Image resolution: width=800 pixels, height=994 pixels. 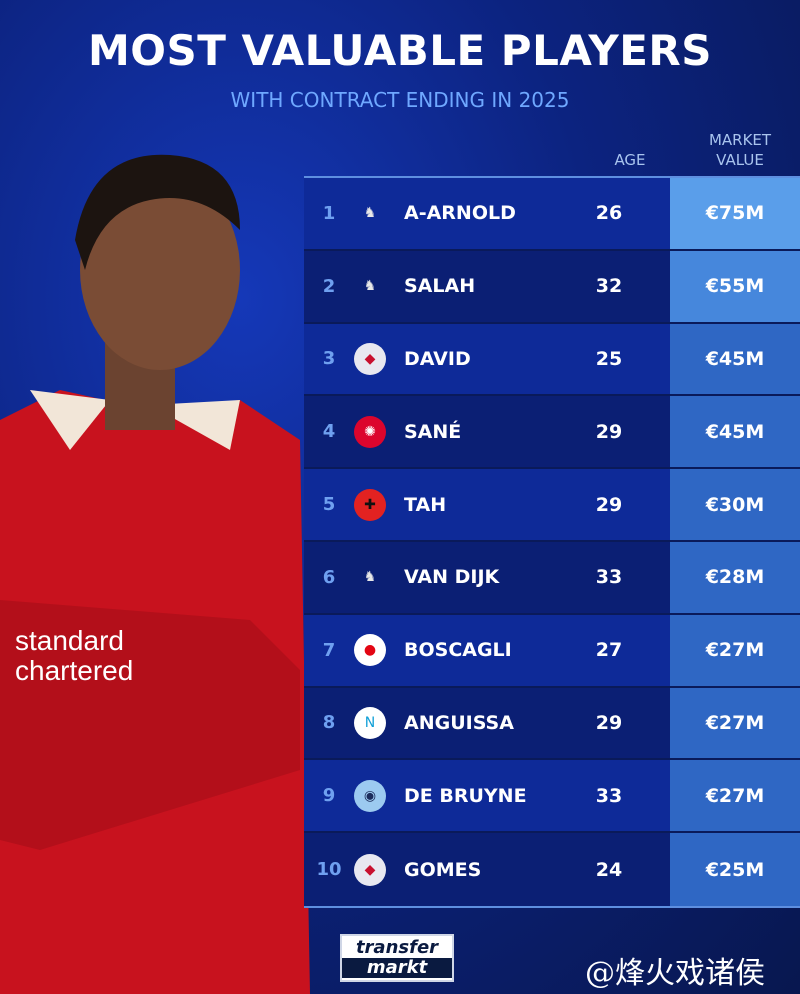 What do you see at coordinates (552, 505) in the screenshot?
I see `table-row: 5 ✚ TAH 29 €30M` at bounding box center [552, 505].